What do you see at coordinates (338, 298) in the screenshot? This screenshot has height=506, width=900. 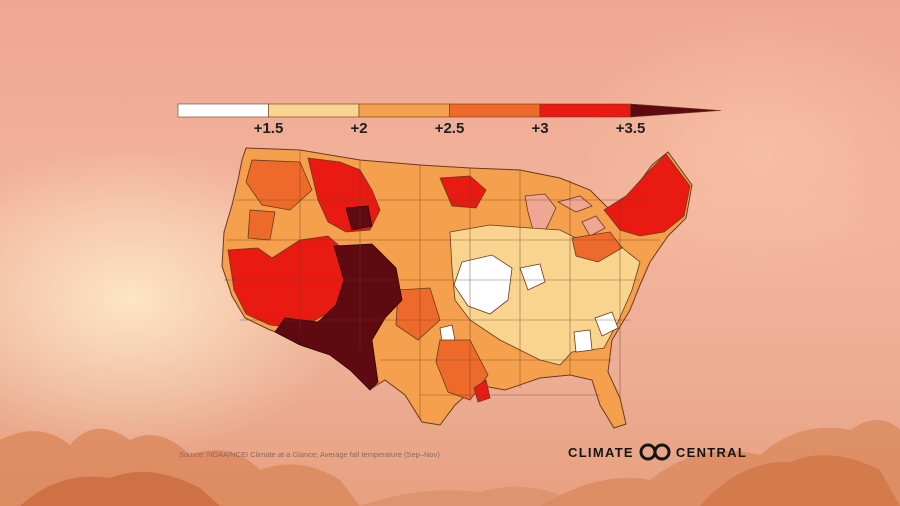 I see `region-maroon` at bounding box center [338, 298].